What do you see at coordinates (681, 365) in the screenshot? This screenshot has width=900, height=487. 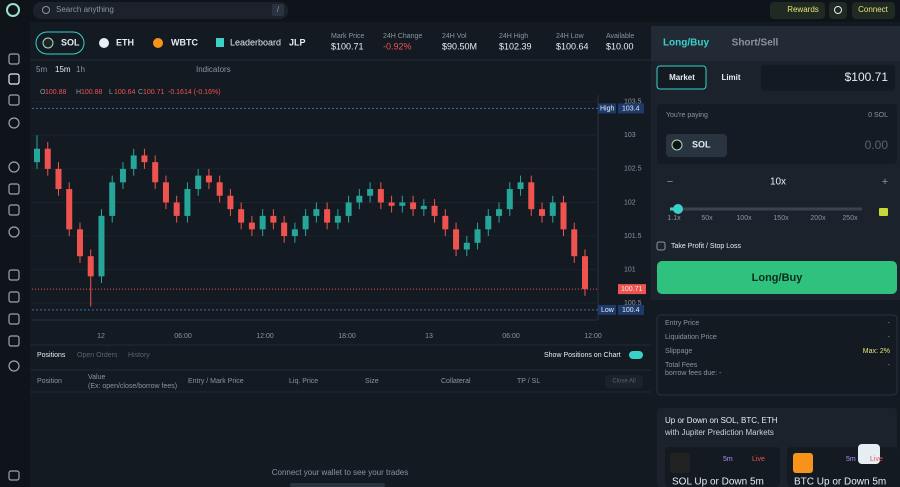 I see `info-label: Total Fees` at bounding box center [681, 365].